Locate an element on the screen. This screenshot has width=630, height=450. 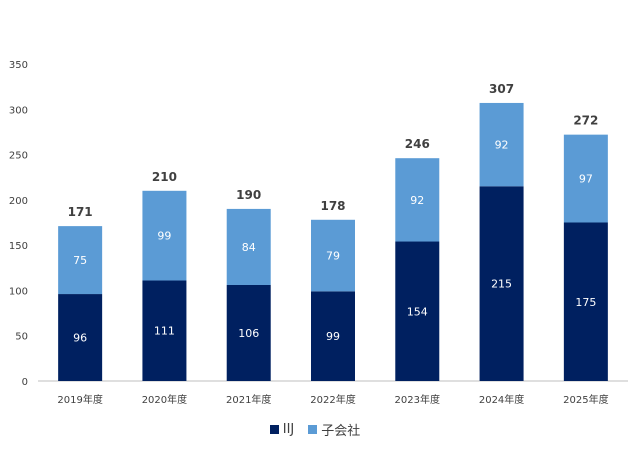
data-label-iij: 215 is located at coordinates (501, 284).